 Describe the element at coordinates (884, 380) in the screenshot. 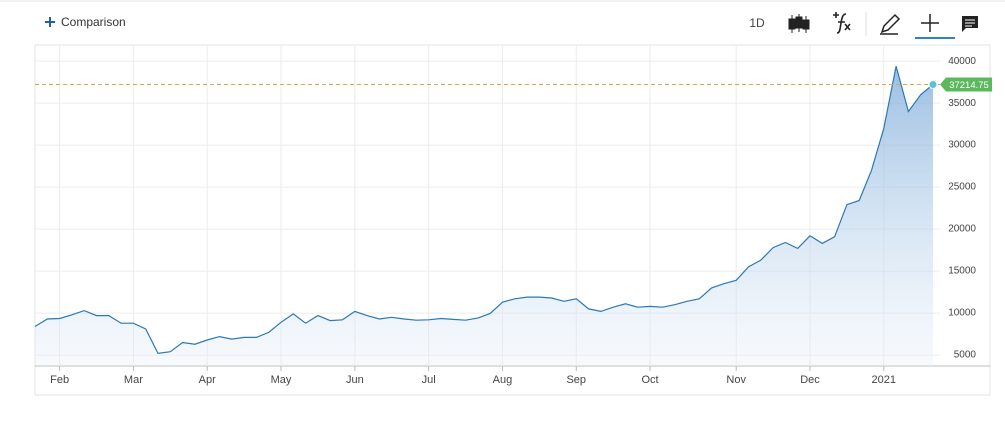

I see `x-tick-label: 2021` at that location.